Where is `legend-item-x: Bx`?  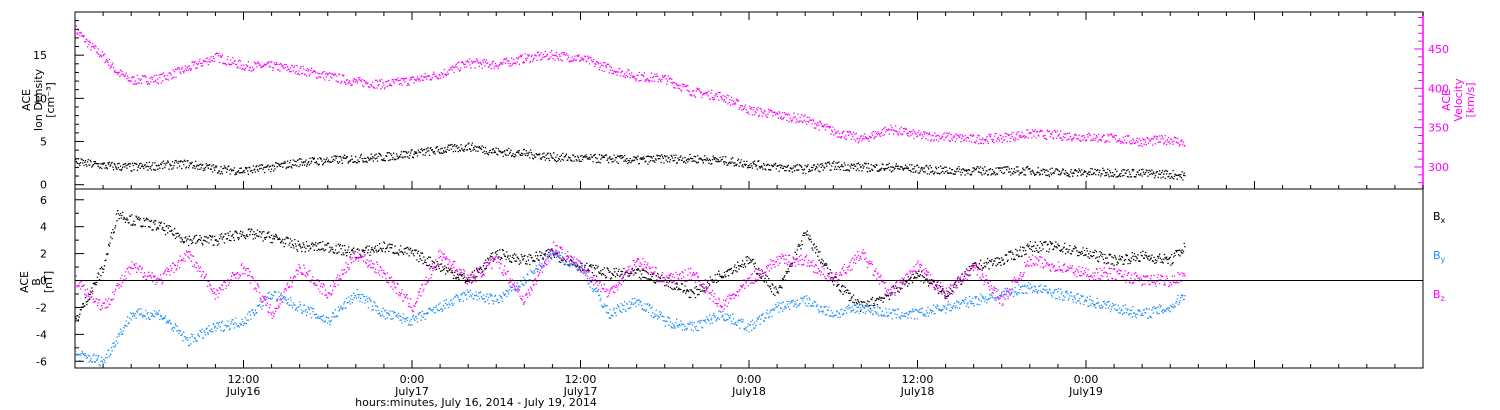 legend-item-x: Bx is located at coordinates (1439, 217).